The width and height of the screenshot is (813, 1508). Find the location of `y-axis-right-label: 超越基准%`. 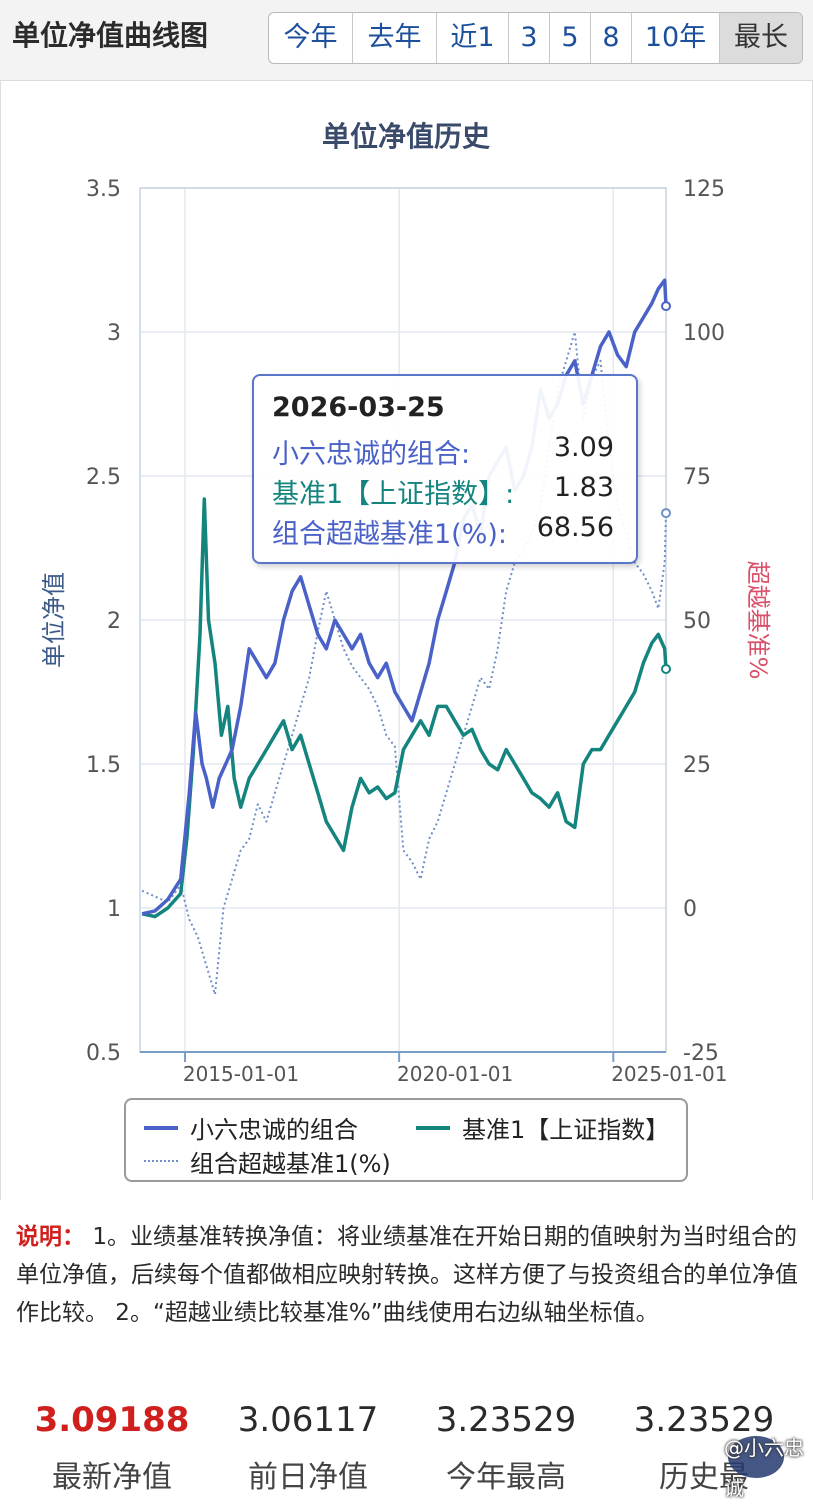

y-axis-right-label: 超越基准% is located at coordinates (758, 620).